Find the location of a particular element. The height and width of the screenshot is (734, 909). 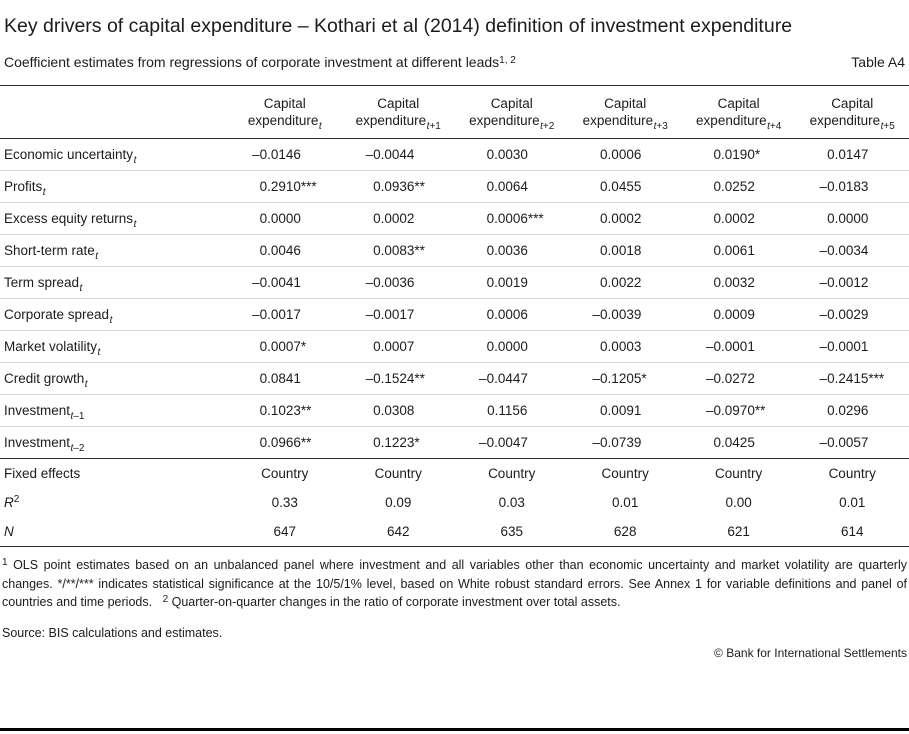

subscript-offset: –1 is located at coordinates (79, 416).